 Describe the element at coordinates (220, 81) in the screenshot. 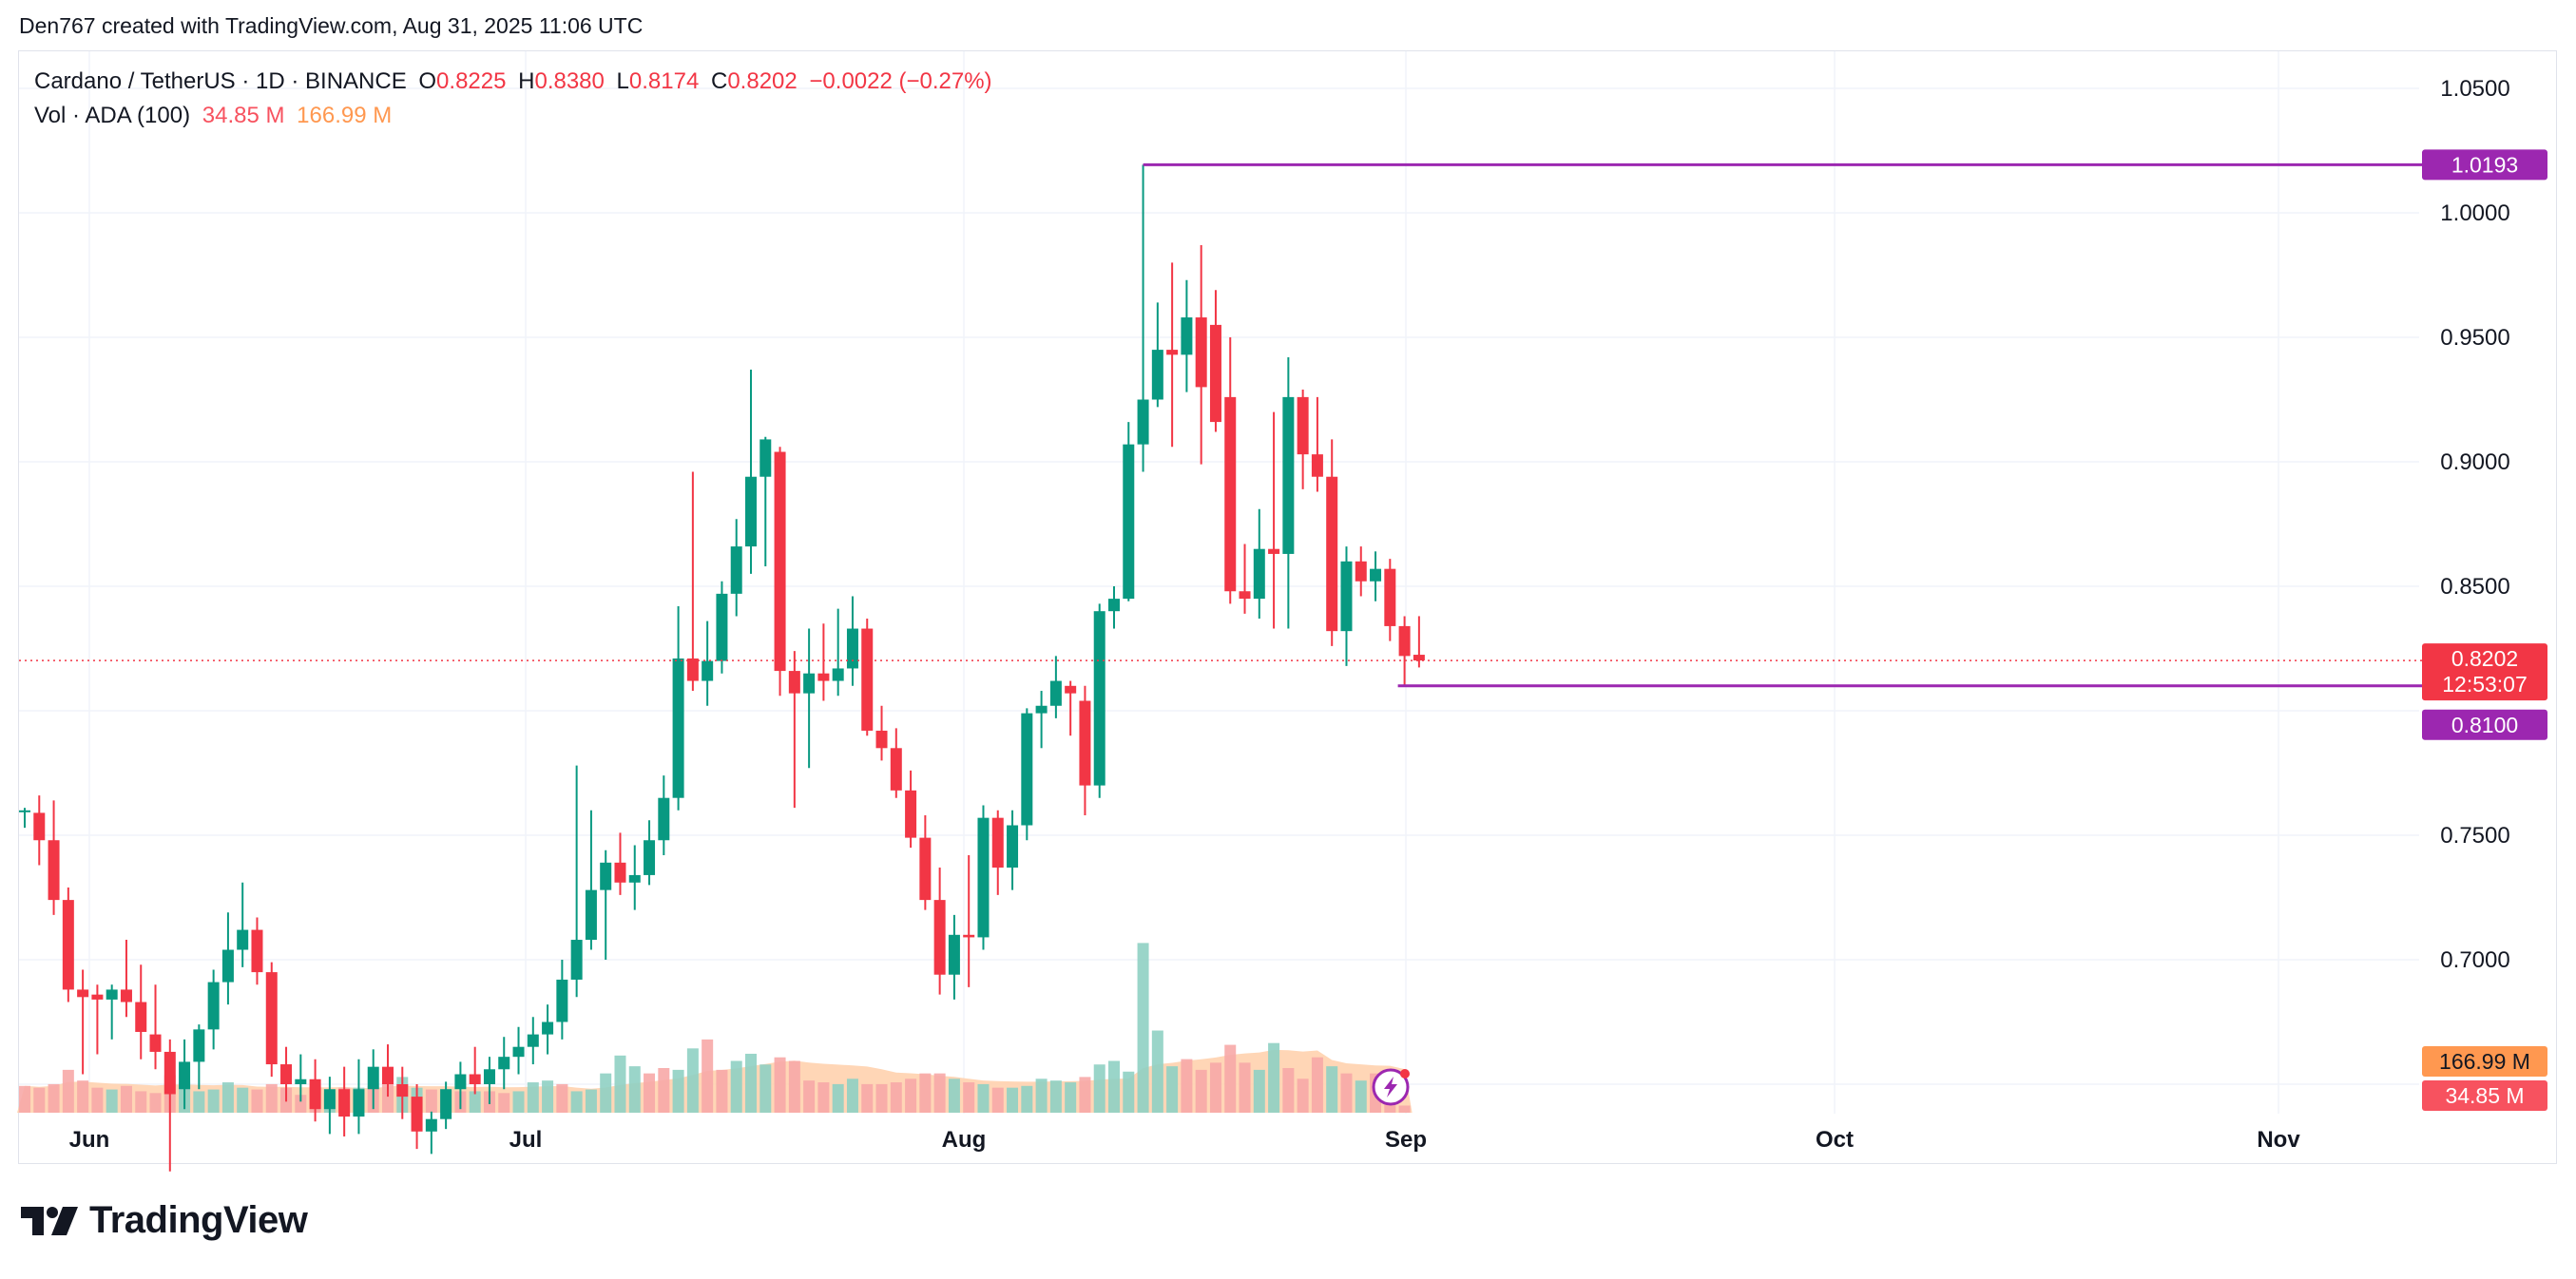

I see `symbol-name: Cardano / TetherUS · 1D · BINANCE` at that location.